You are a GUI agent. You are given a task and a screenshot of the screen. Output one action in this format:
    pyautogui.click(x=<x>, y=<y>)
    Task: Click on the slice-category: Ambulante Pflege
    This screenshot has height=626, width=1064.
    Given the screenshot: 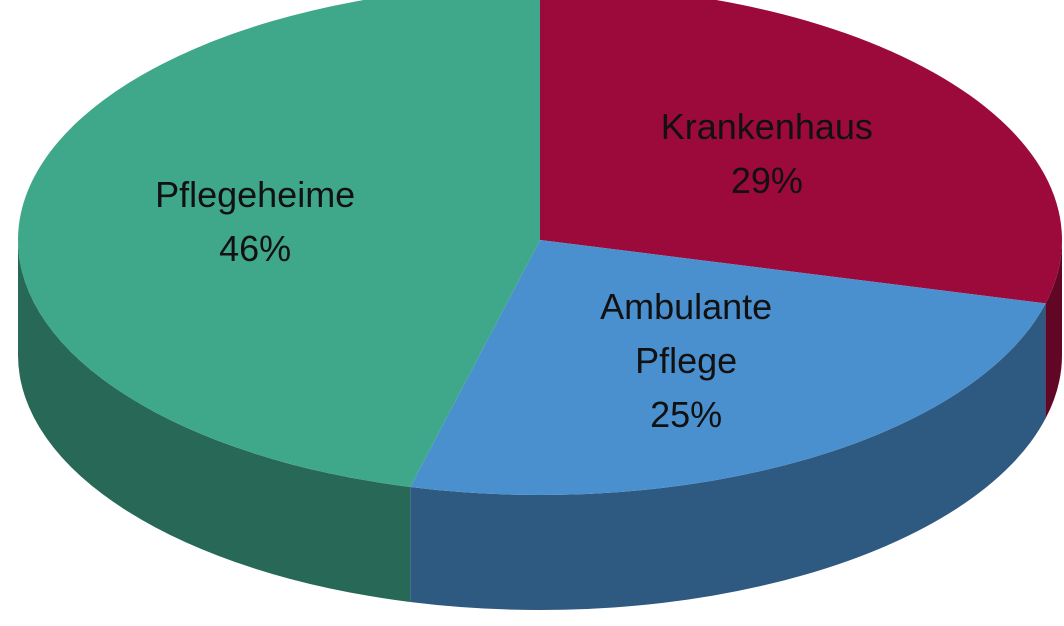 What is the action you would take?
    pyautogui.click(x=686, y=333)
    